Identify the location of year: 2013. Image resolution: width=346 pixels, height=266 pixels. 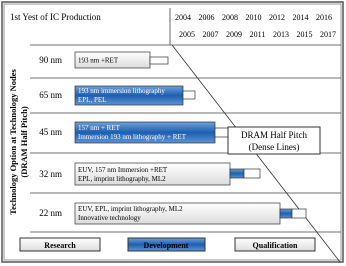
(281, 34).